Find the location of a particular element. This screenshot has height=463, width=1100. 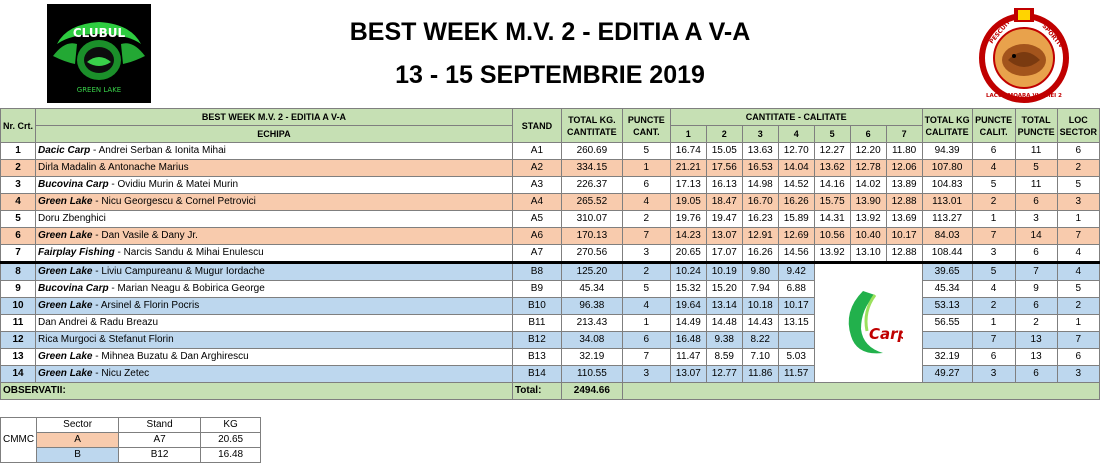

round-2-cell: 15.05 is located at coordinates (724, 151).